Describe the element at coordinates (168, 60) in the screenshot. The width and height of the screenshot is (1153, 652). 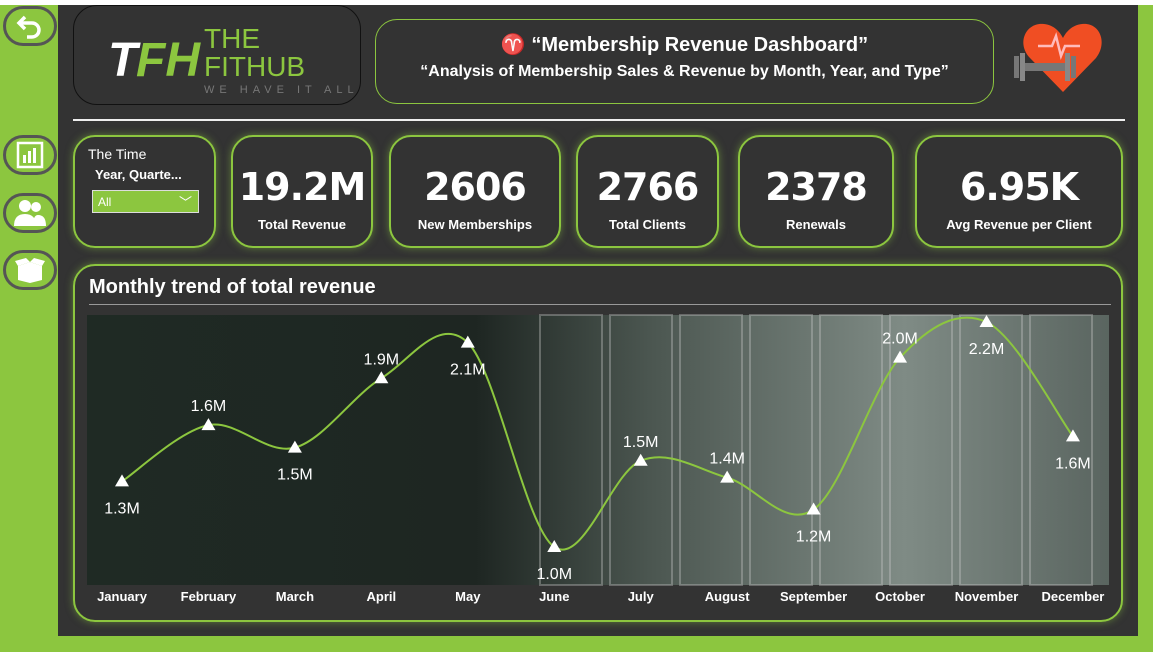
I see `logo-mark-fh: FH` at that location.